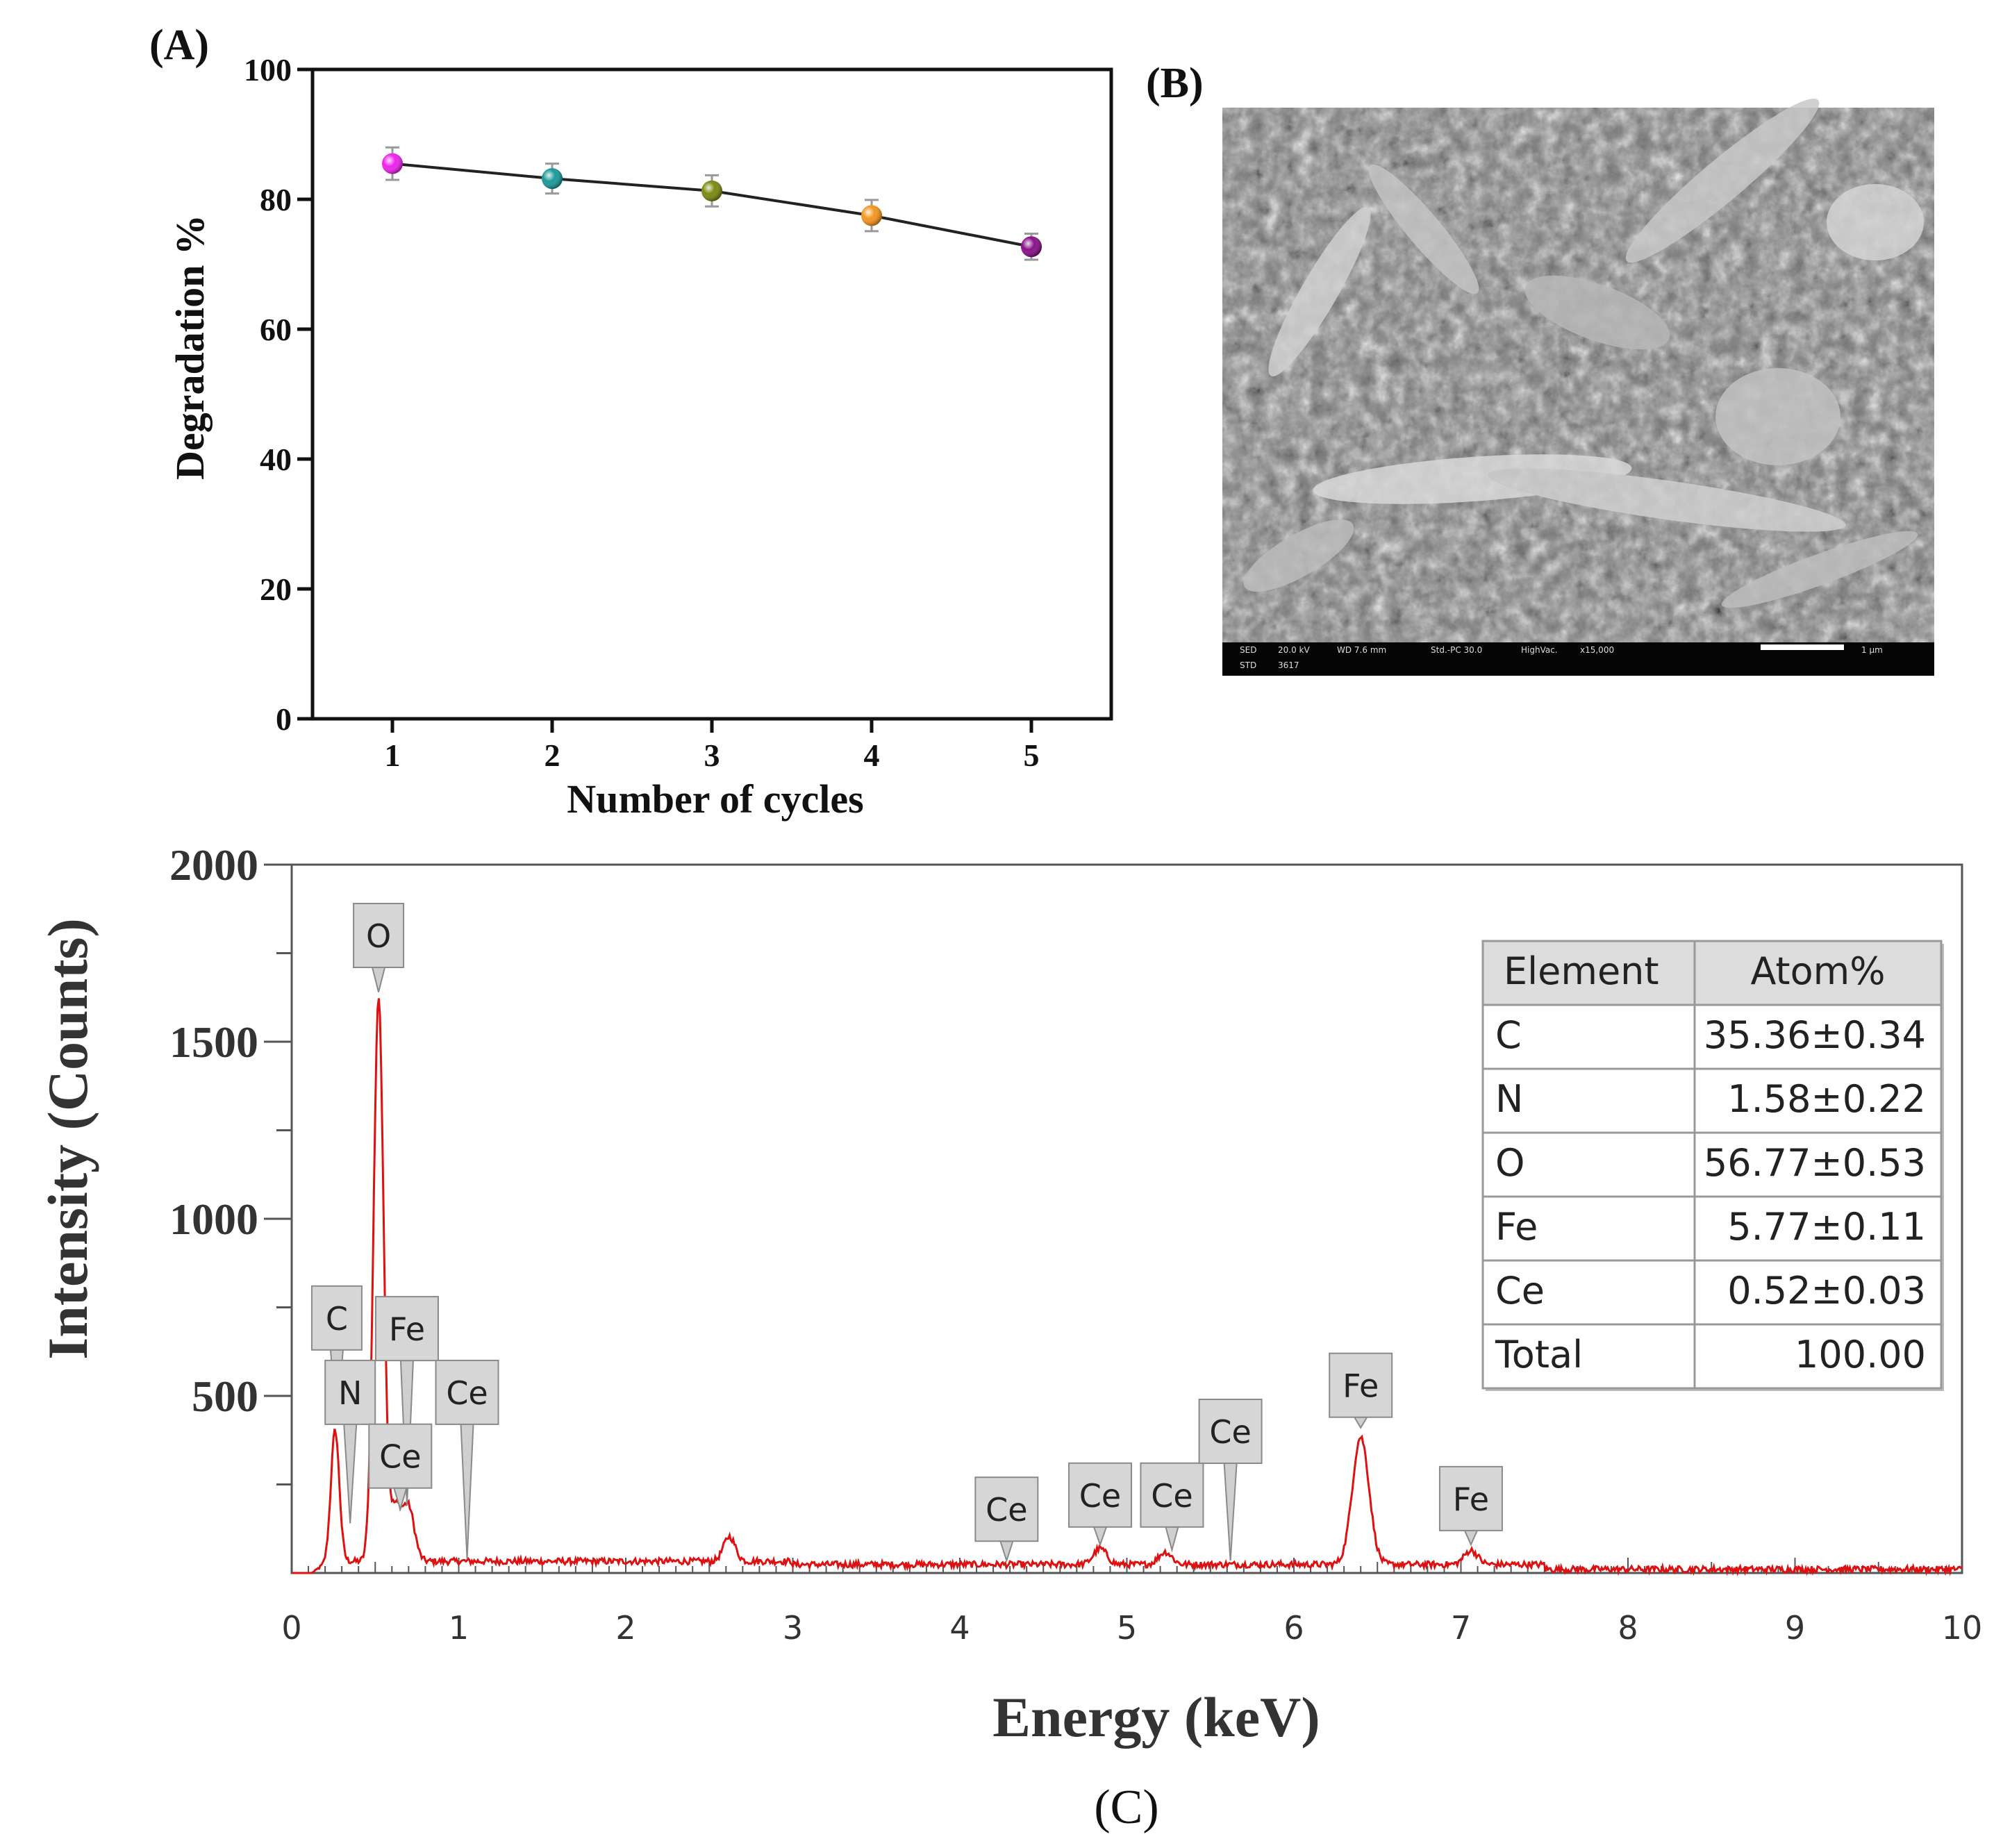  I want to click on svg-text: HighVac., so click(1539, 650).